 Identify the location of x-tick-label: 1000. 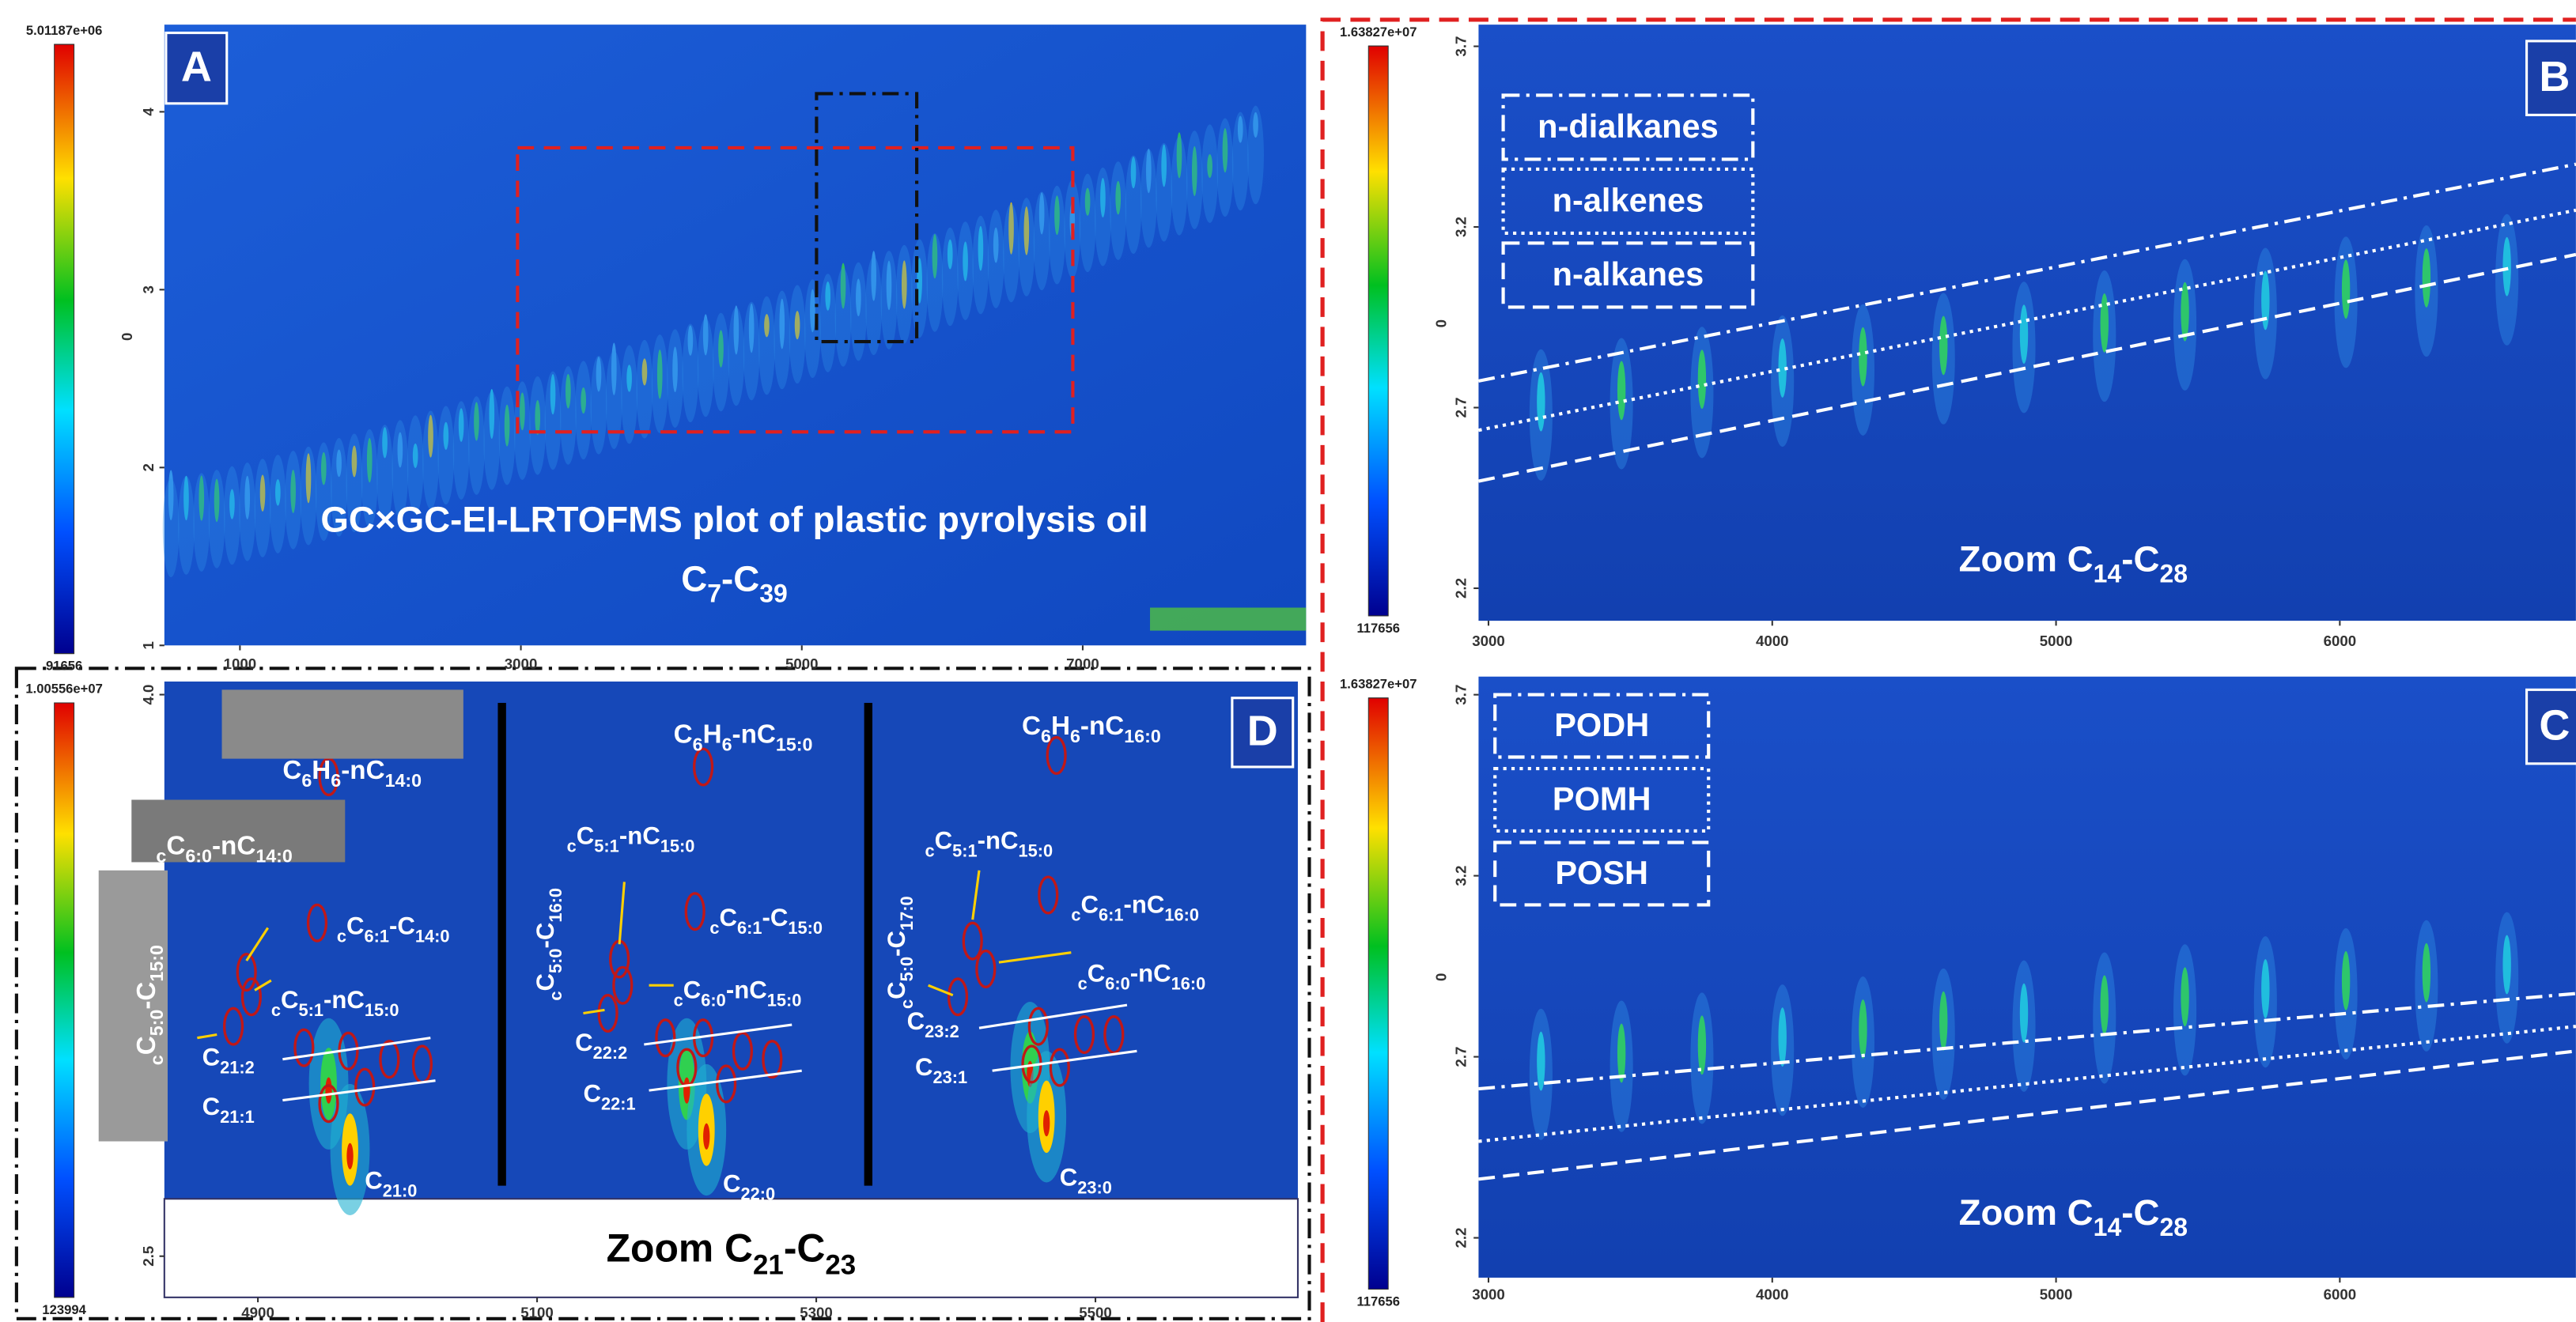
(241, 663).